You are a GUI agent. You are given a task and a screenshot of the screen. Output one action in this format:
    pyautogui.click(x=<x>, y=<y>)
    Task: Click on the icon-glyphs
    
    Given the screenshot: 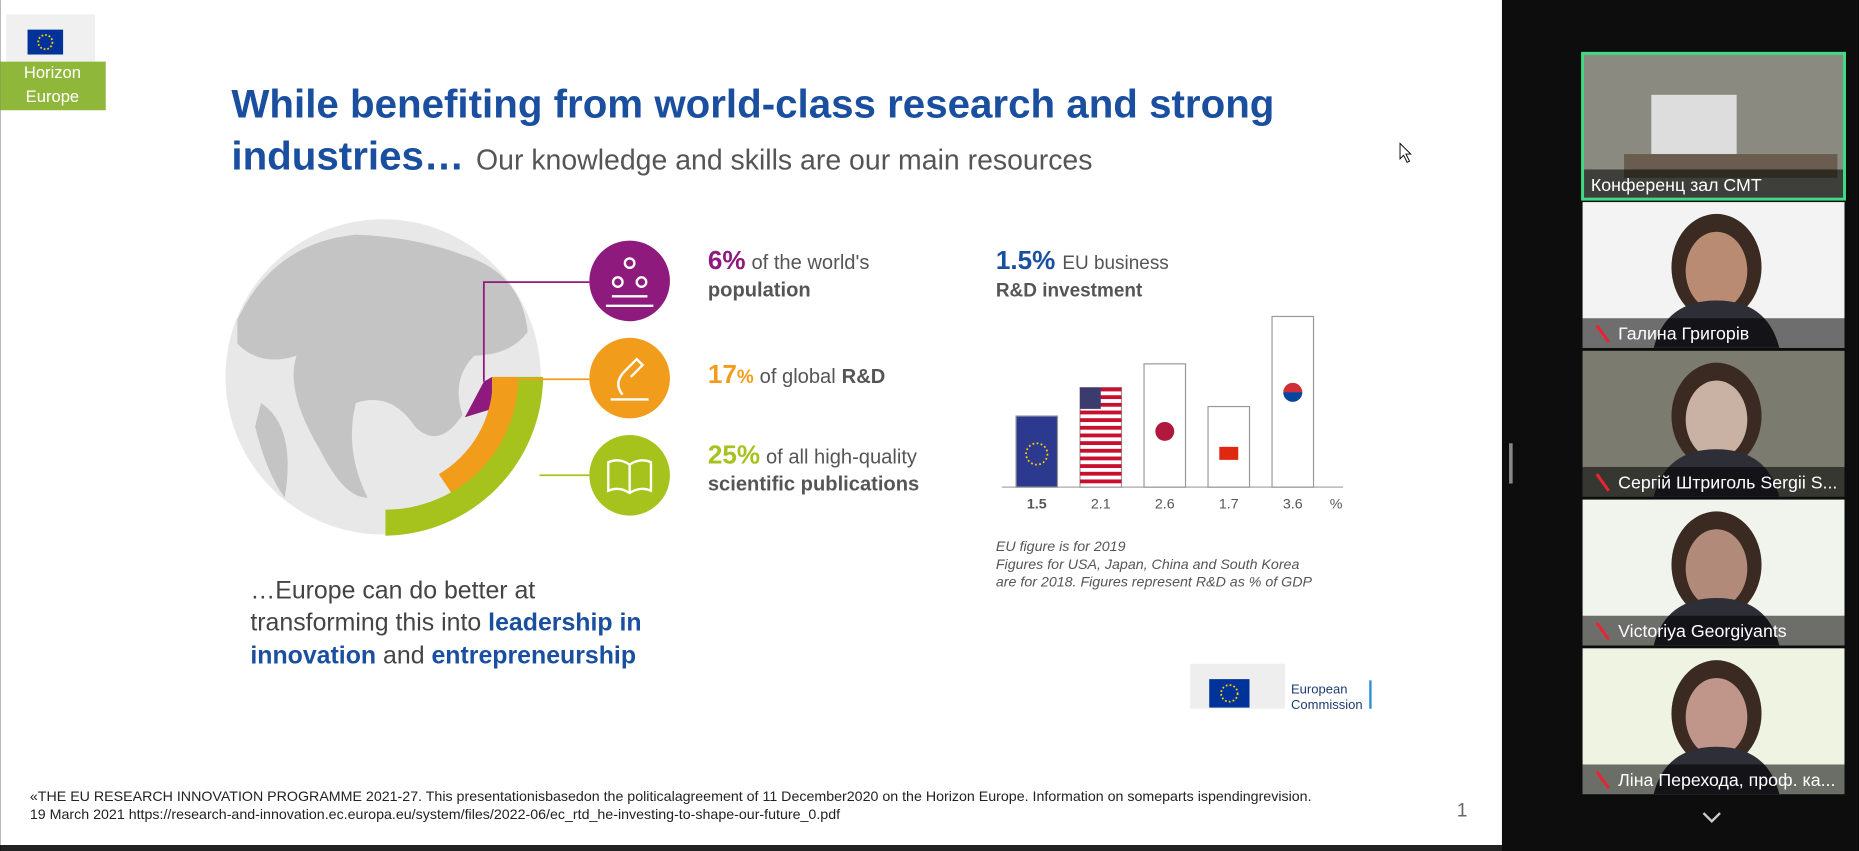 What is the action you would take?
    pyautogui.click(x=629, y=376)
    